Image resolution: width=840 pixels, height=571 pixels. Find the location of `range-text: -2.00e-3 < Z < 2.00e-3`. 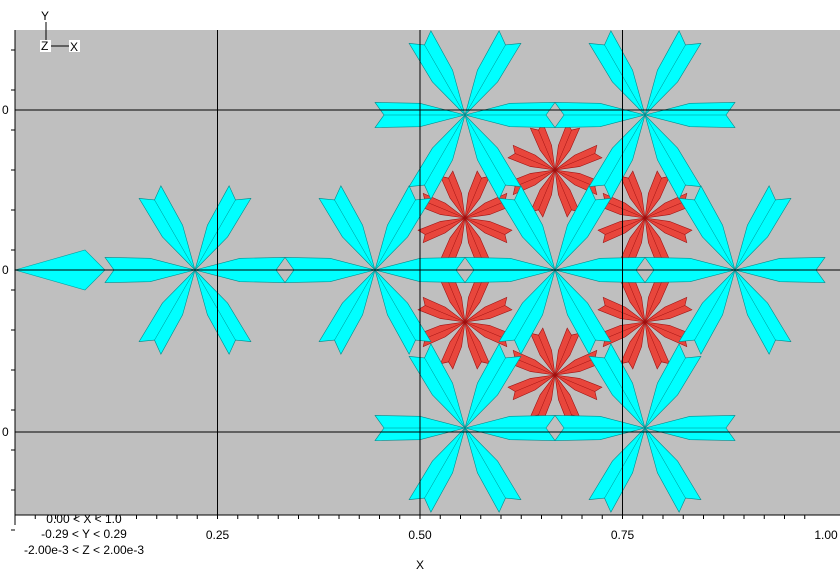

range-text: -2.00e-3 < Z < 2.00e-3 is located at coordinates (84, 550).